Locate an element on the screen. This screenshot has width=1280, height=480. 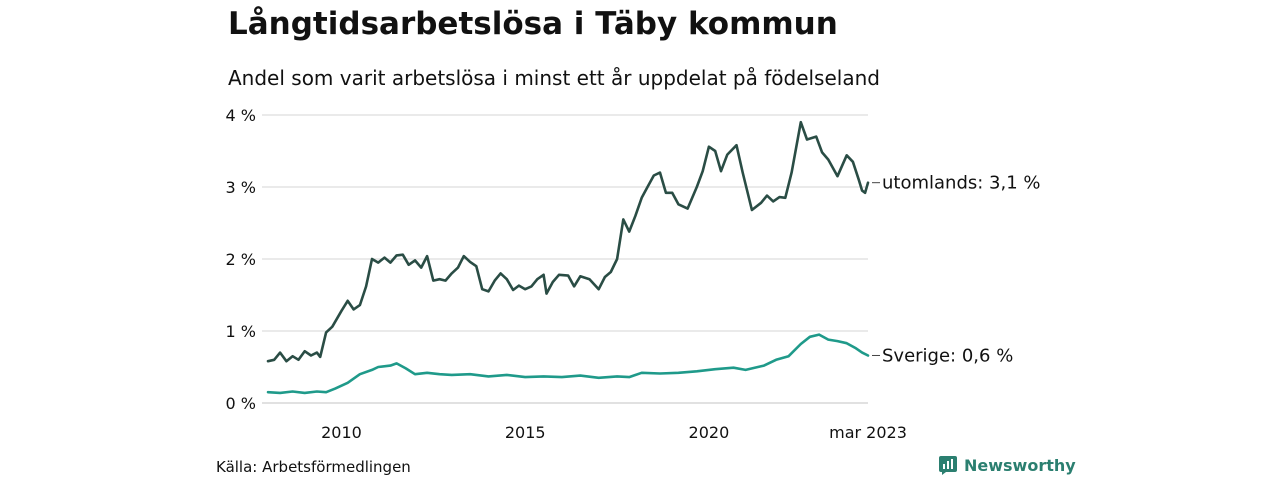
x-tick-label: mar 2023 is located at coordinates (868, 432).